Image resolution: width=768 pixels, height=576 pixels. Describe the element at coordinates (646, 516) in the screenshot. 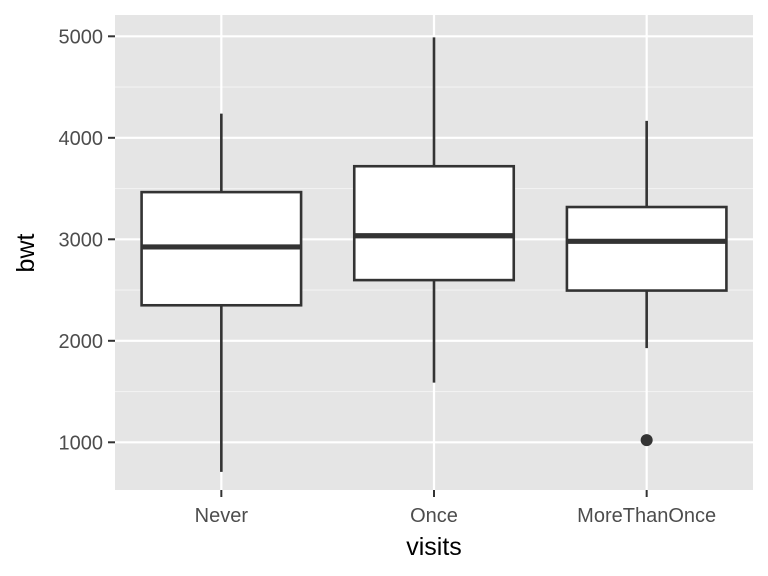

I see `x-tick-label: MoreThanOnce` at that location.